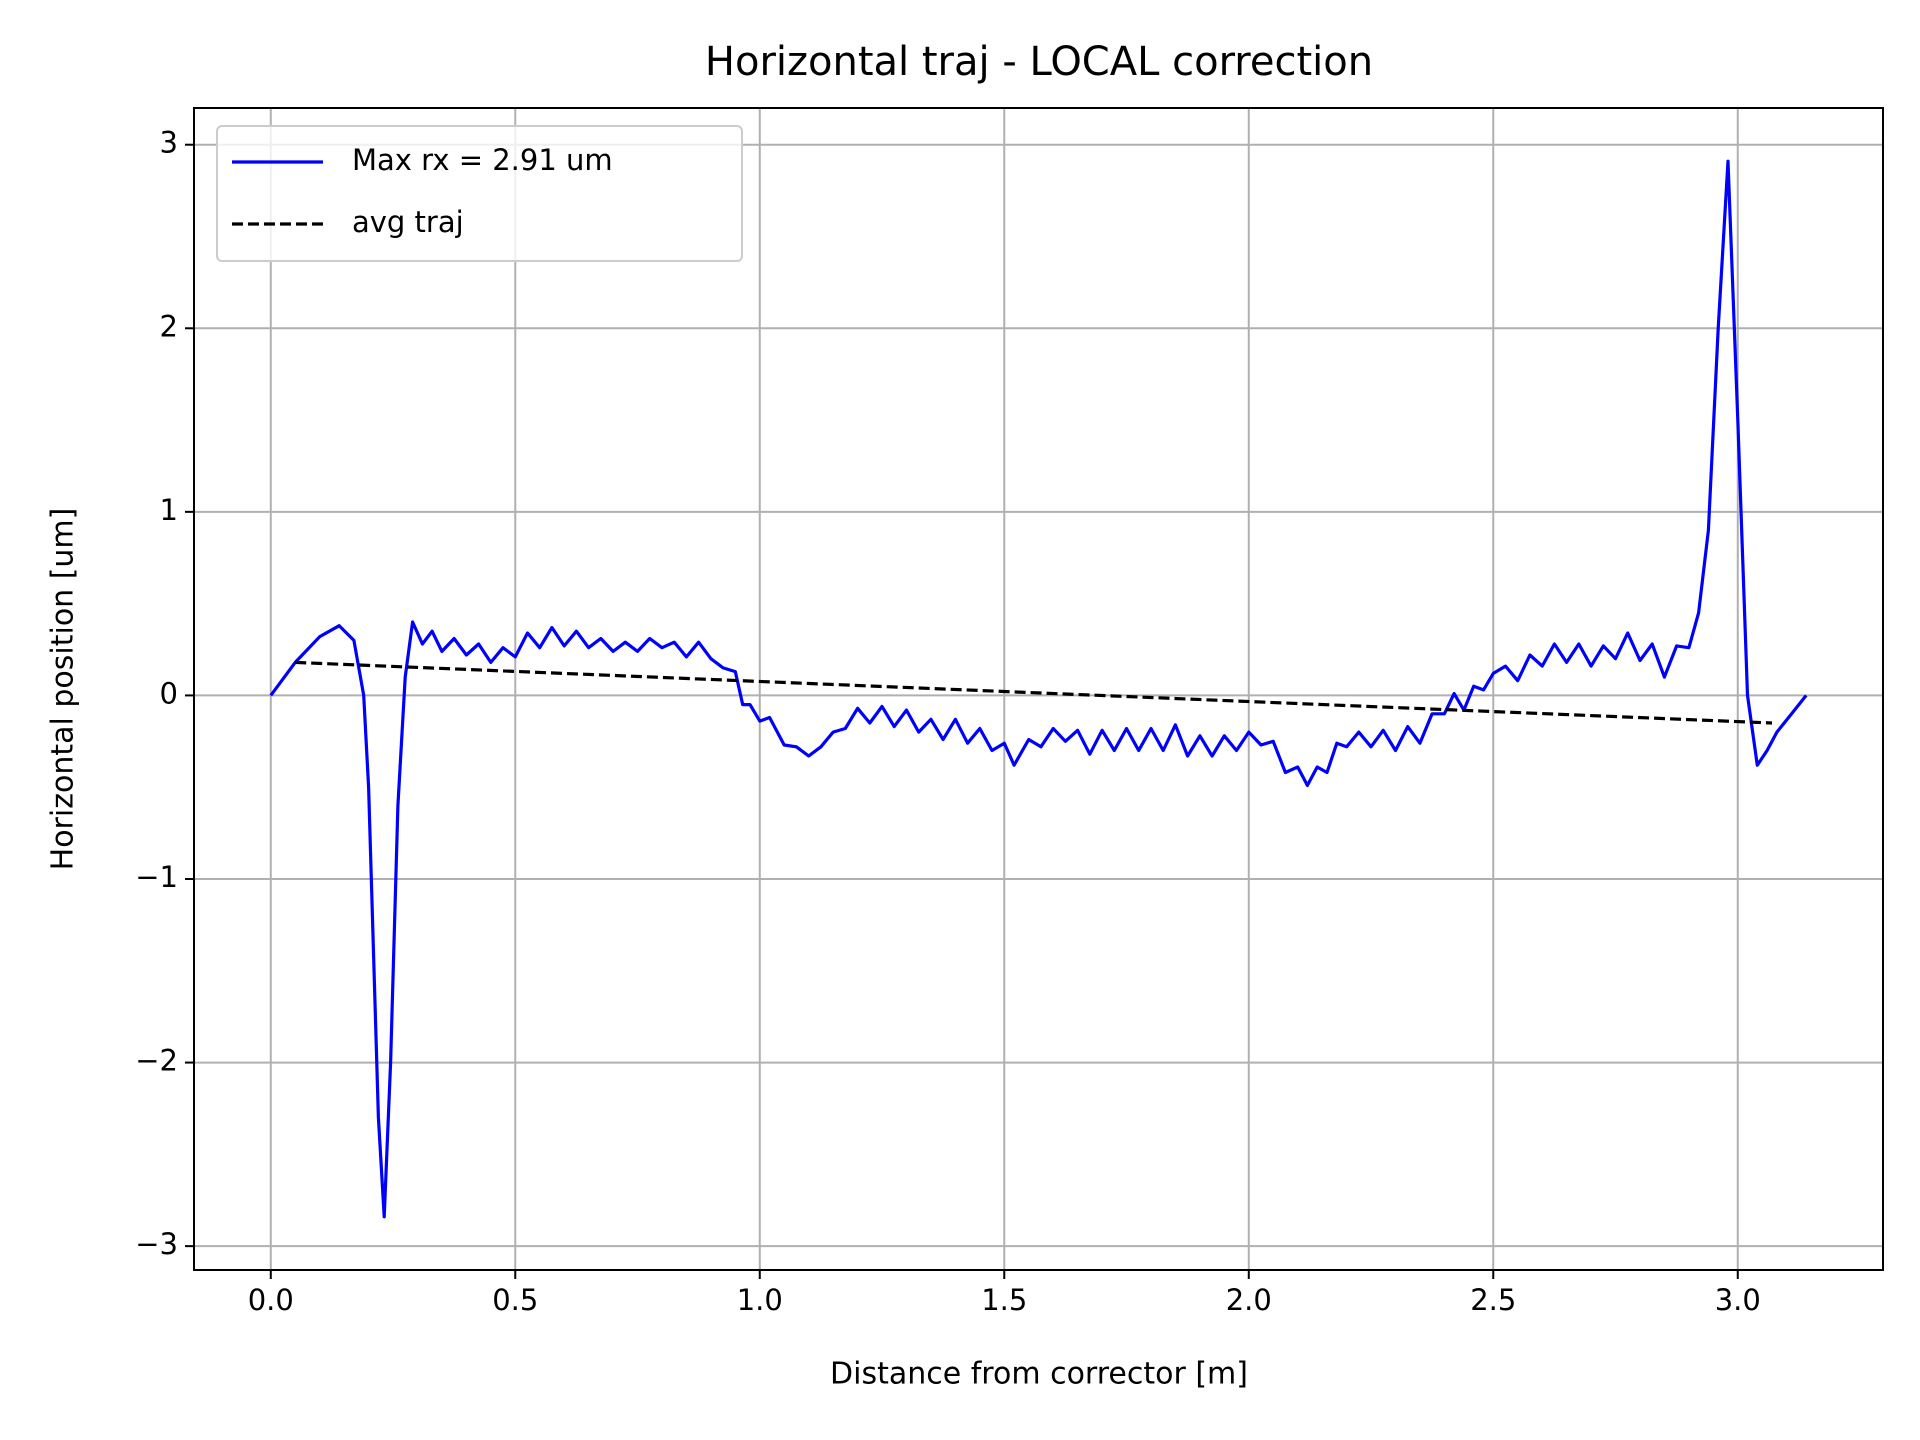 This screenshot has width=1920, height=1440. Describe the element at coordinates (271, 1300) in the screenshot. I see `x-tick-label: 0.0` at that location.